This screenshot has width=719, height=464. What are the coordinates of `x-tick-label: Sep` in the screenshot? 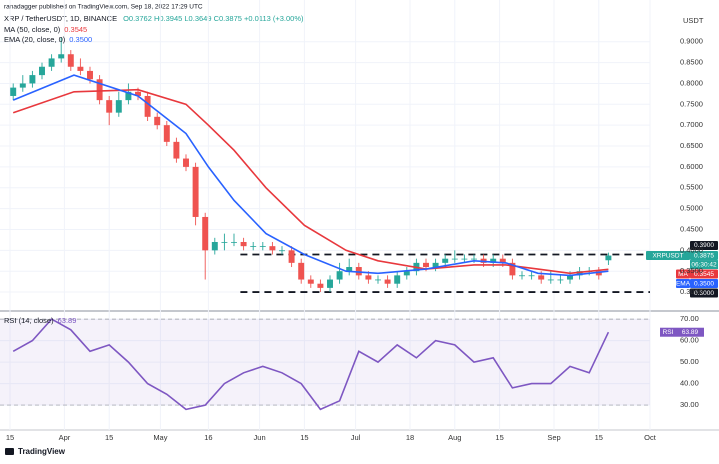 It's located at (553, 437).